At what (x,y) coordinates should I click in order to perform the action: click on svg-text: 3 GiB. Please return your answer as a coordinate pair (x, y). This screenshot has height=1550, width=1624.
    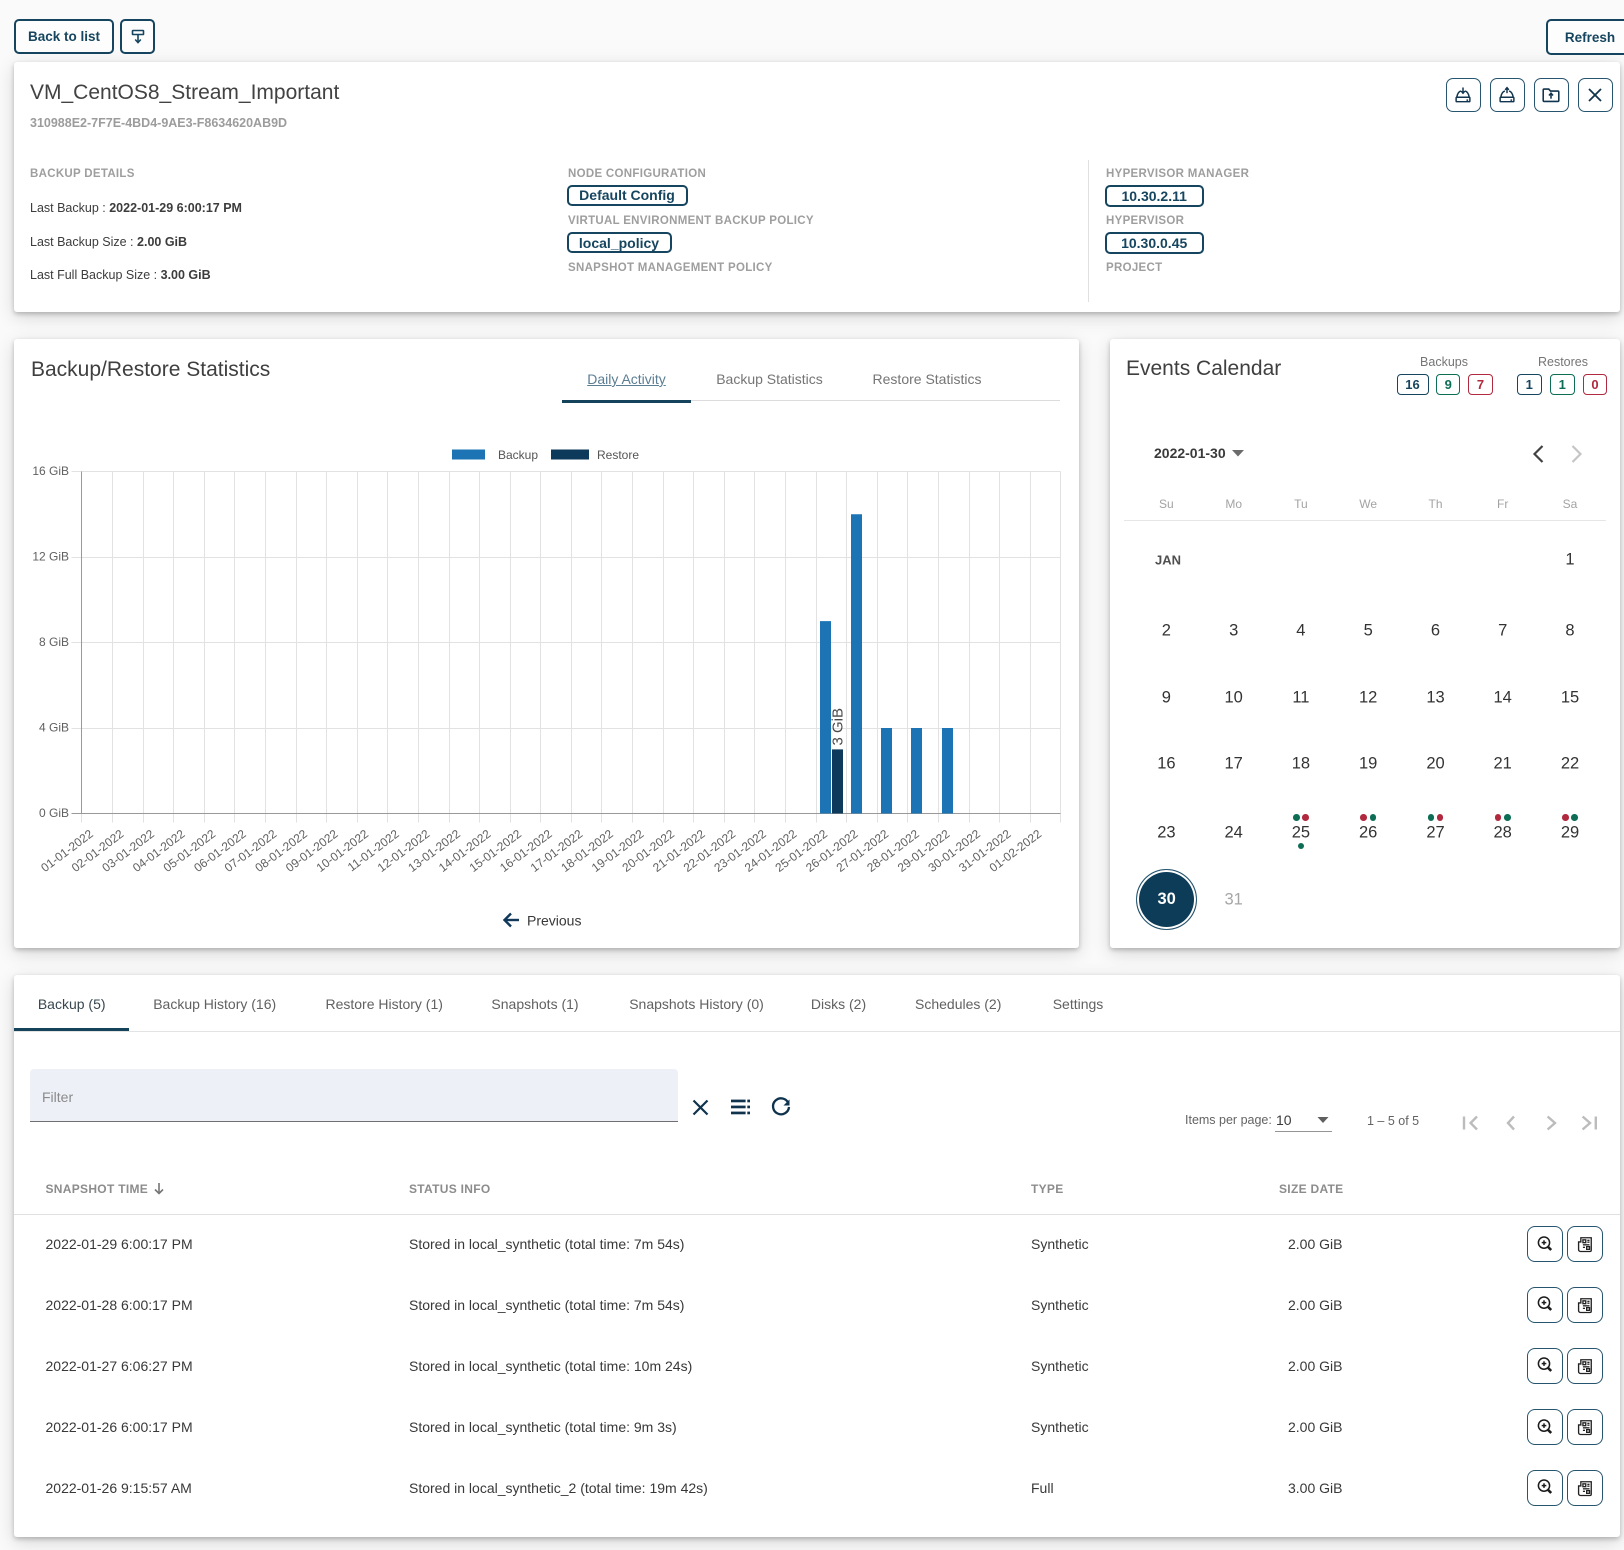
    Looking at the image, I should click on (838, 727).